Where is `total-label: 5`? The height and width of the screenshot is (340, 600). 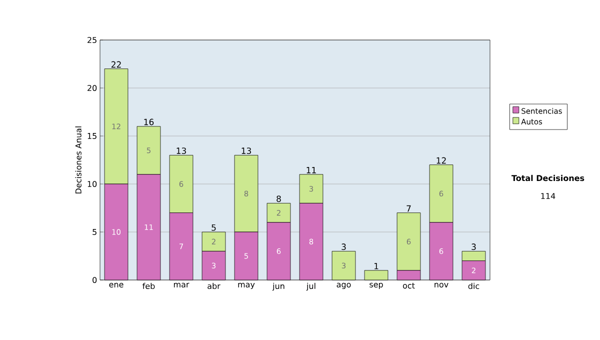
total-label: 5 is located at coordinates (214, 227).